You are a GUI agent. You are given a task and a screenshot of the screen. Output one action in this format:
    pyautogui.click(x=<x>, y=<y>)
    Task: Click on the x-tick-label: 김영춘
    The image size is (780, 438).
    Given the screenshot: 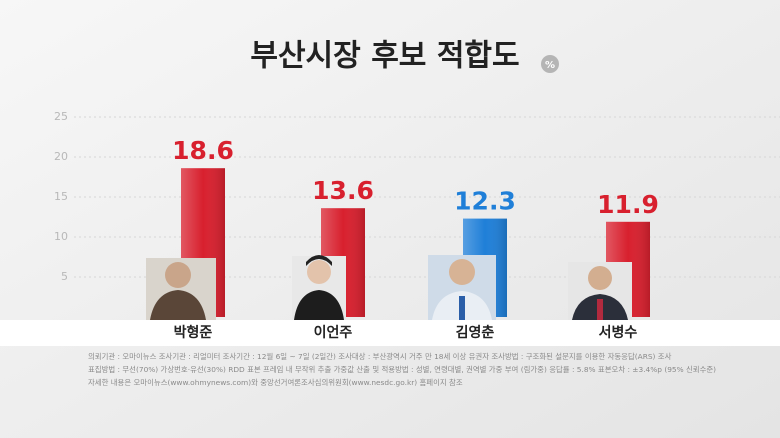 What is the action you would take?
    pyautogui.click(x=475, y=332)
    